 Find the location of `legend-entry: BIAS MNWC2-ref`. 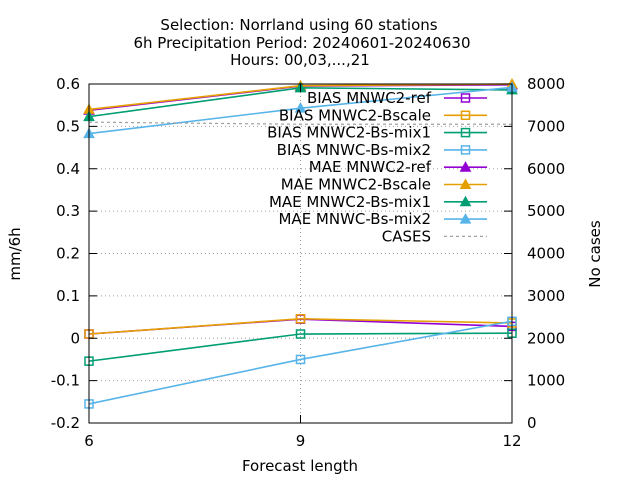

legend-entry: BIAS MNWC2-ref is located at coordinates (397, 98).